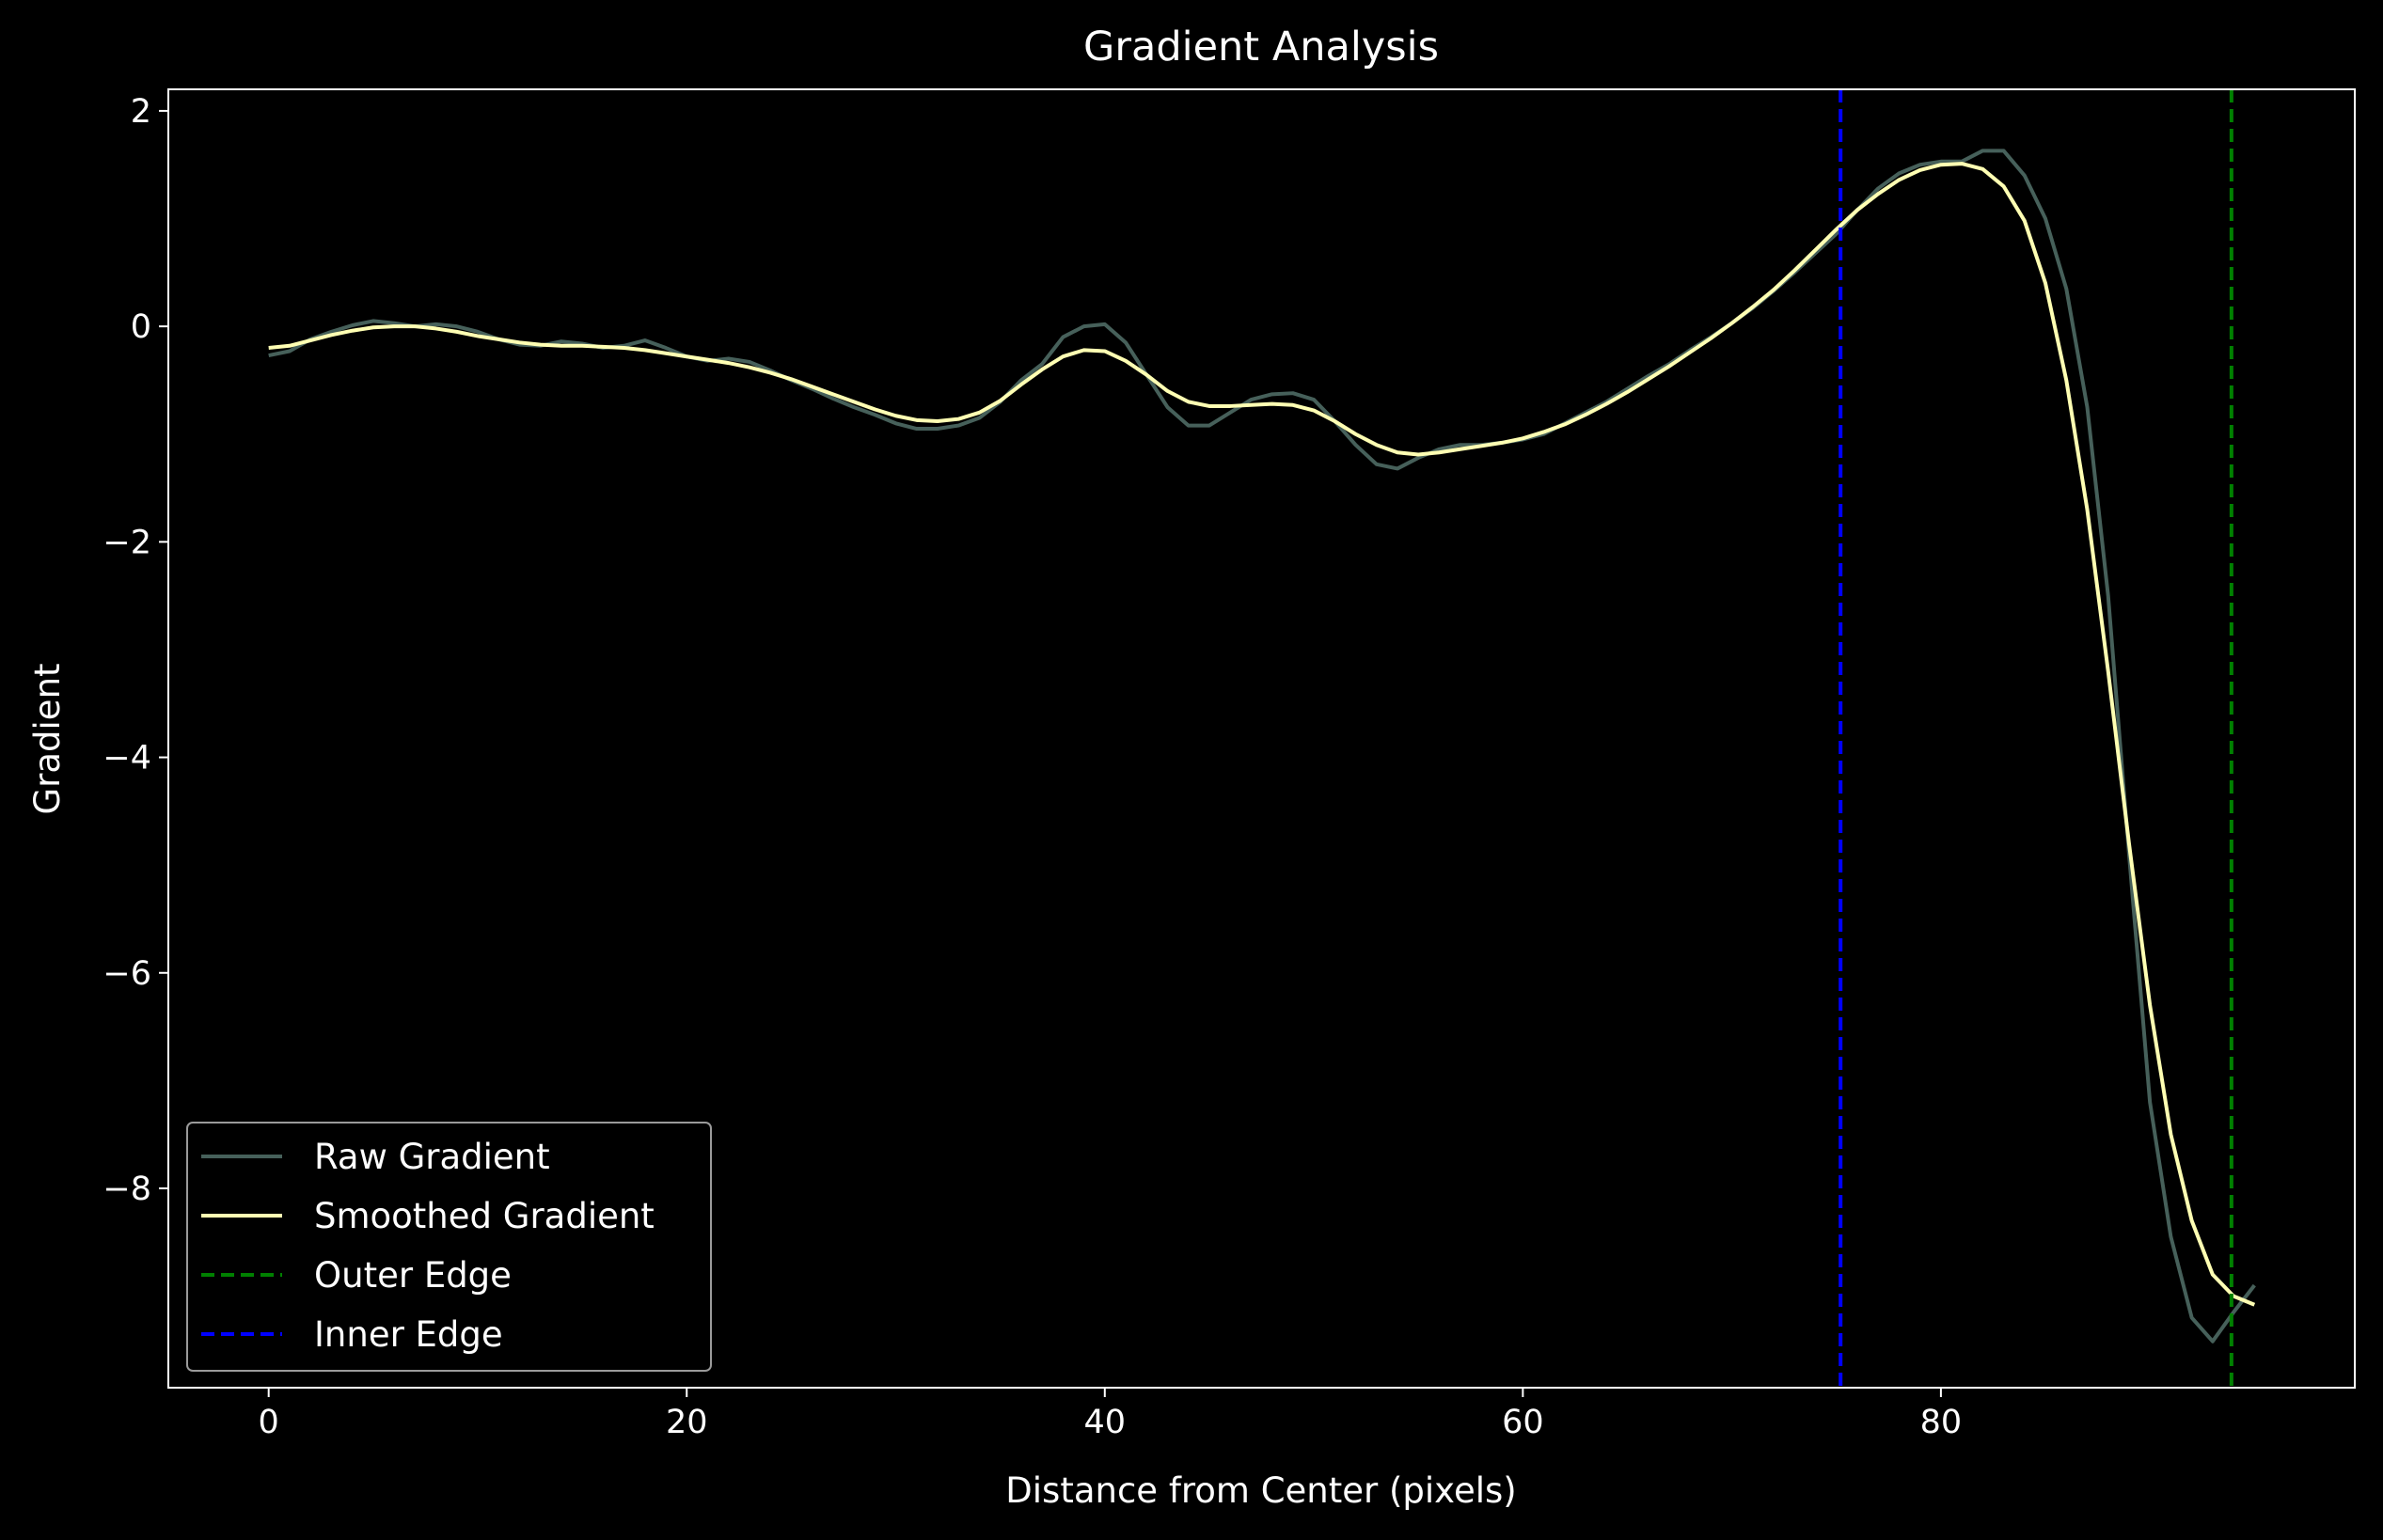 The height and width of the screenshot is (1540, 2383). Describe the element at coordinates (127, 974) in the screenshot. I see `y-tick-label: −6` at that location.